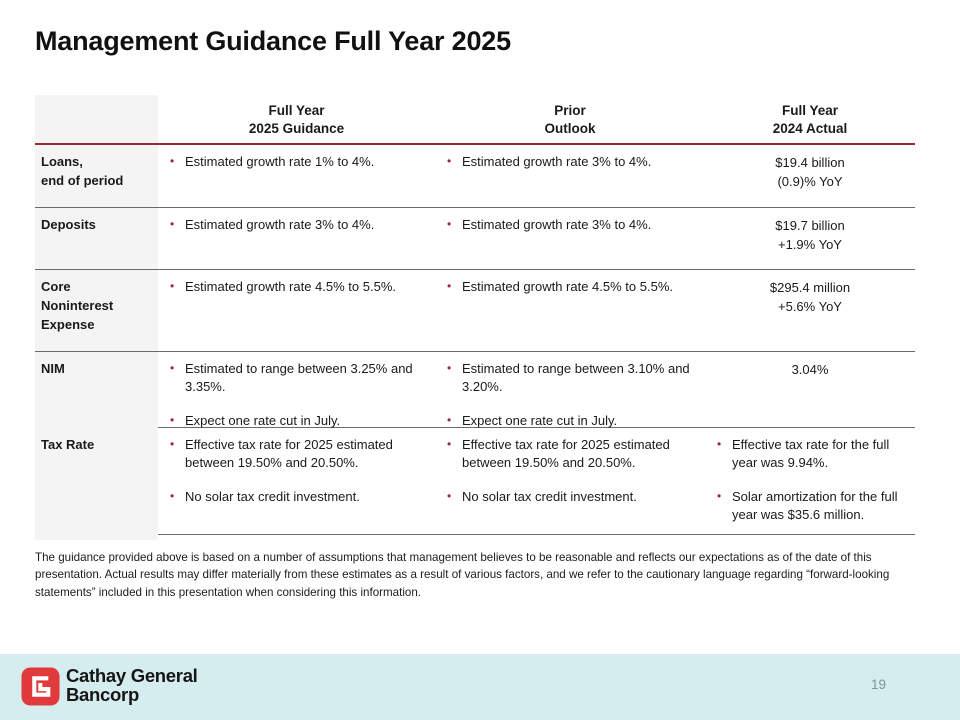  I want to click on header-cell-2024-actual: Full Year 2024 Actual, so click(810, 120).